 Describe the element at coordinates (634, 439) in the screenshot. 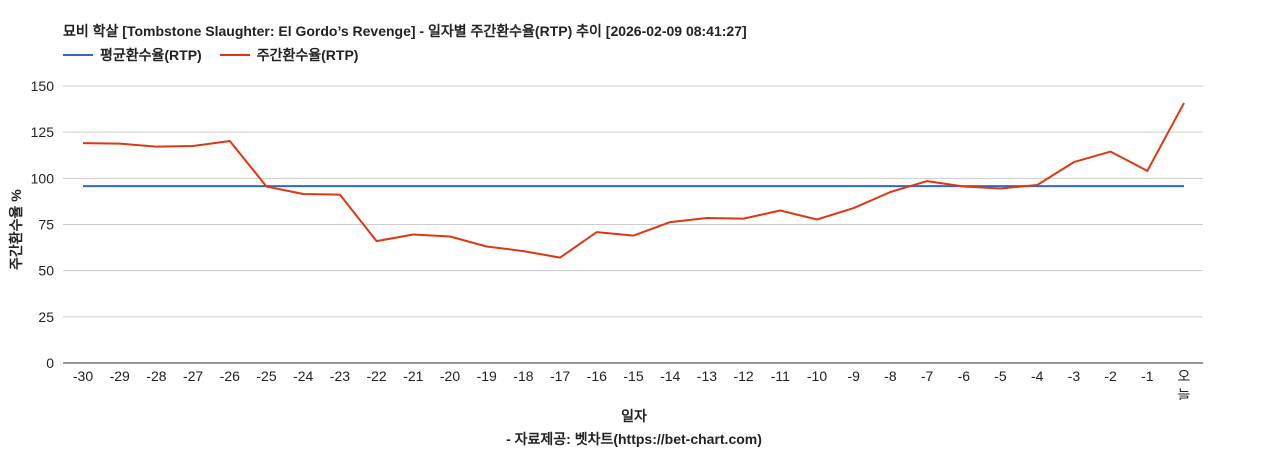

I see `source-credit: - 자료제공: 벳차트(https://bet-chart.com)` at that location.